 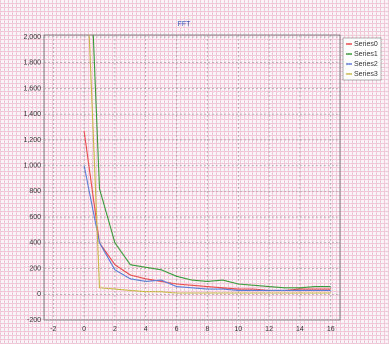 What do you see at coordinates (32, 63) in the screenshot?
I see `y-tick-label: 1,800` at bounding box center [32, 63].